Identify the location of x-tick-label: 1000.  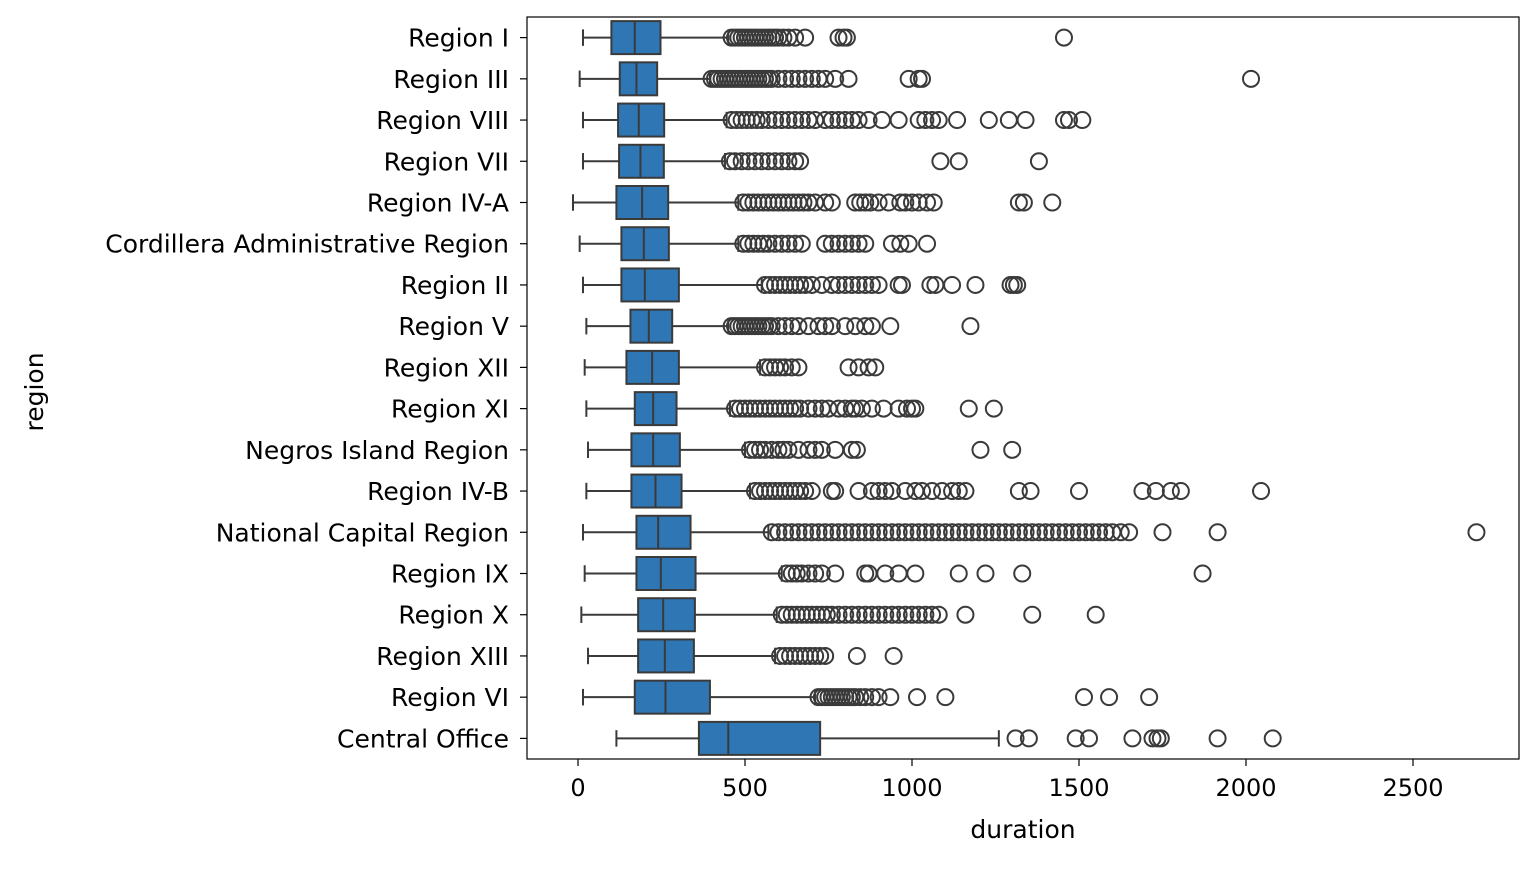
(911, 788).